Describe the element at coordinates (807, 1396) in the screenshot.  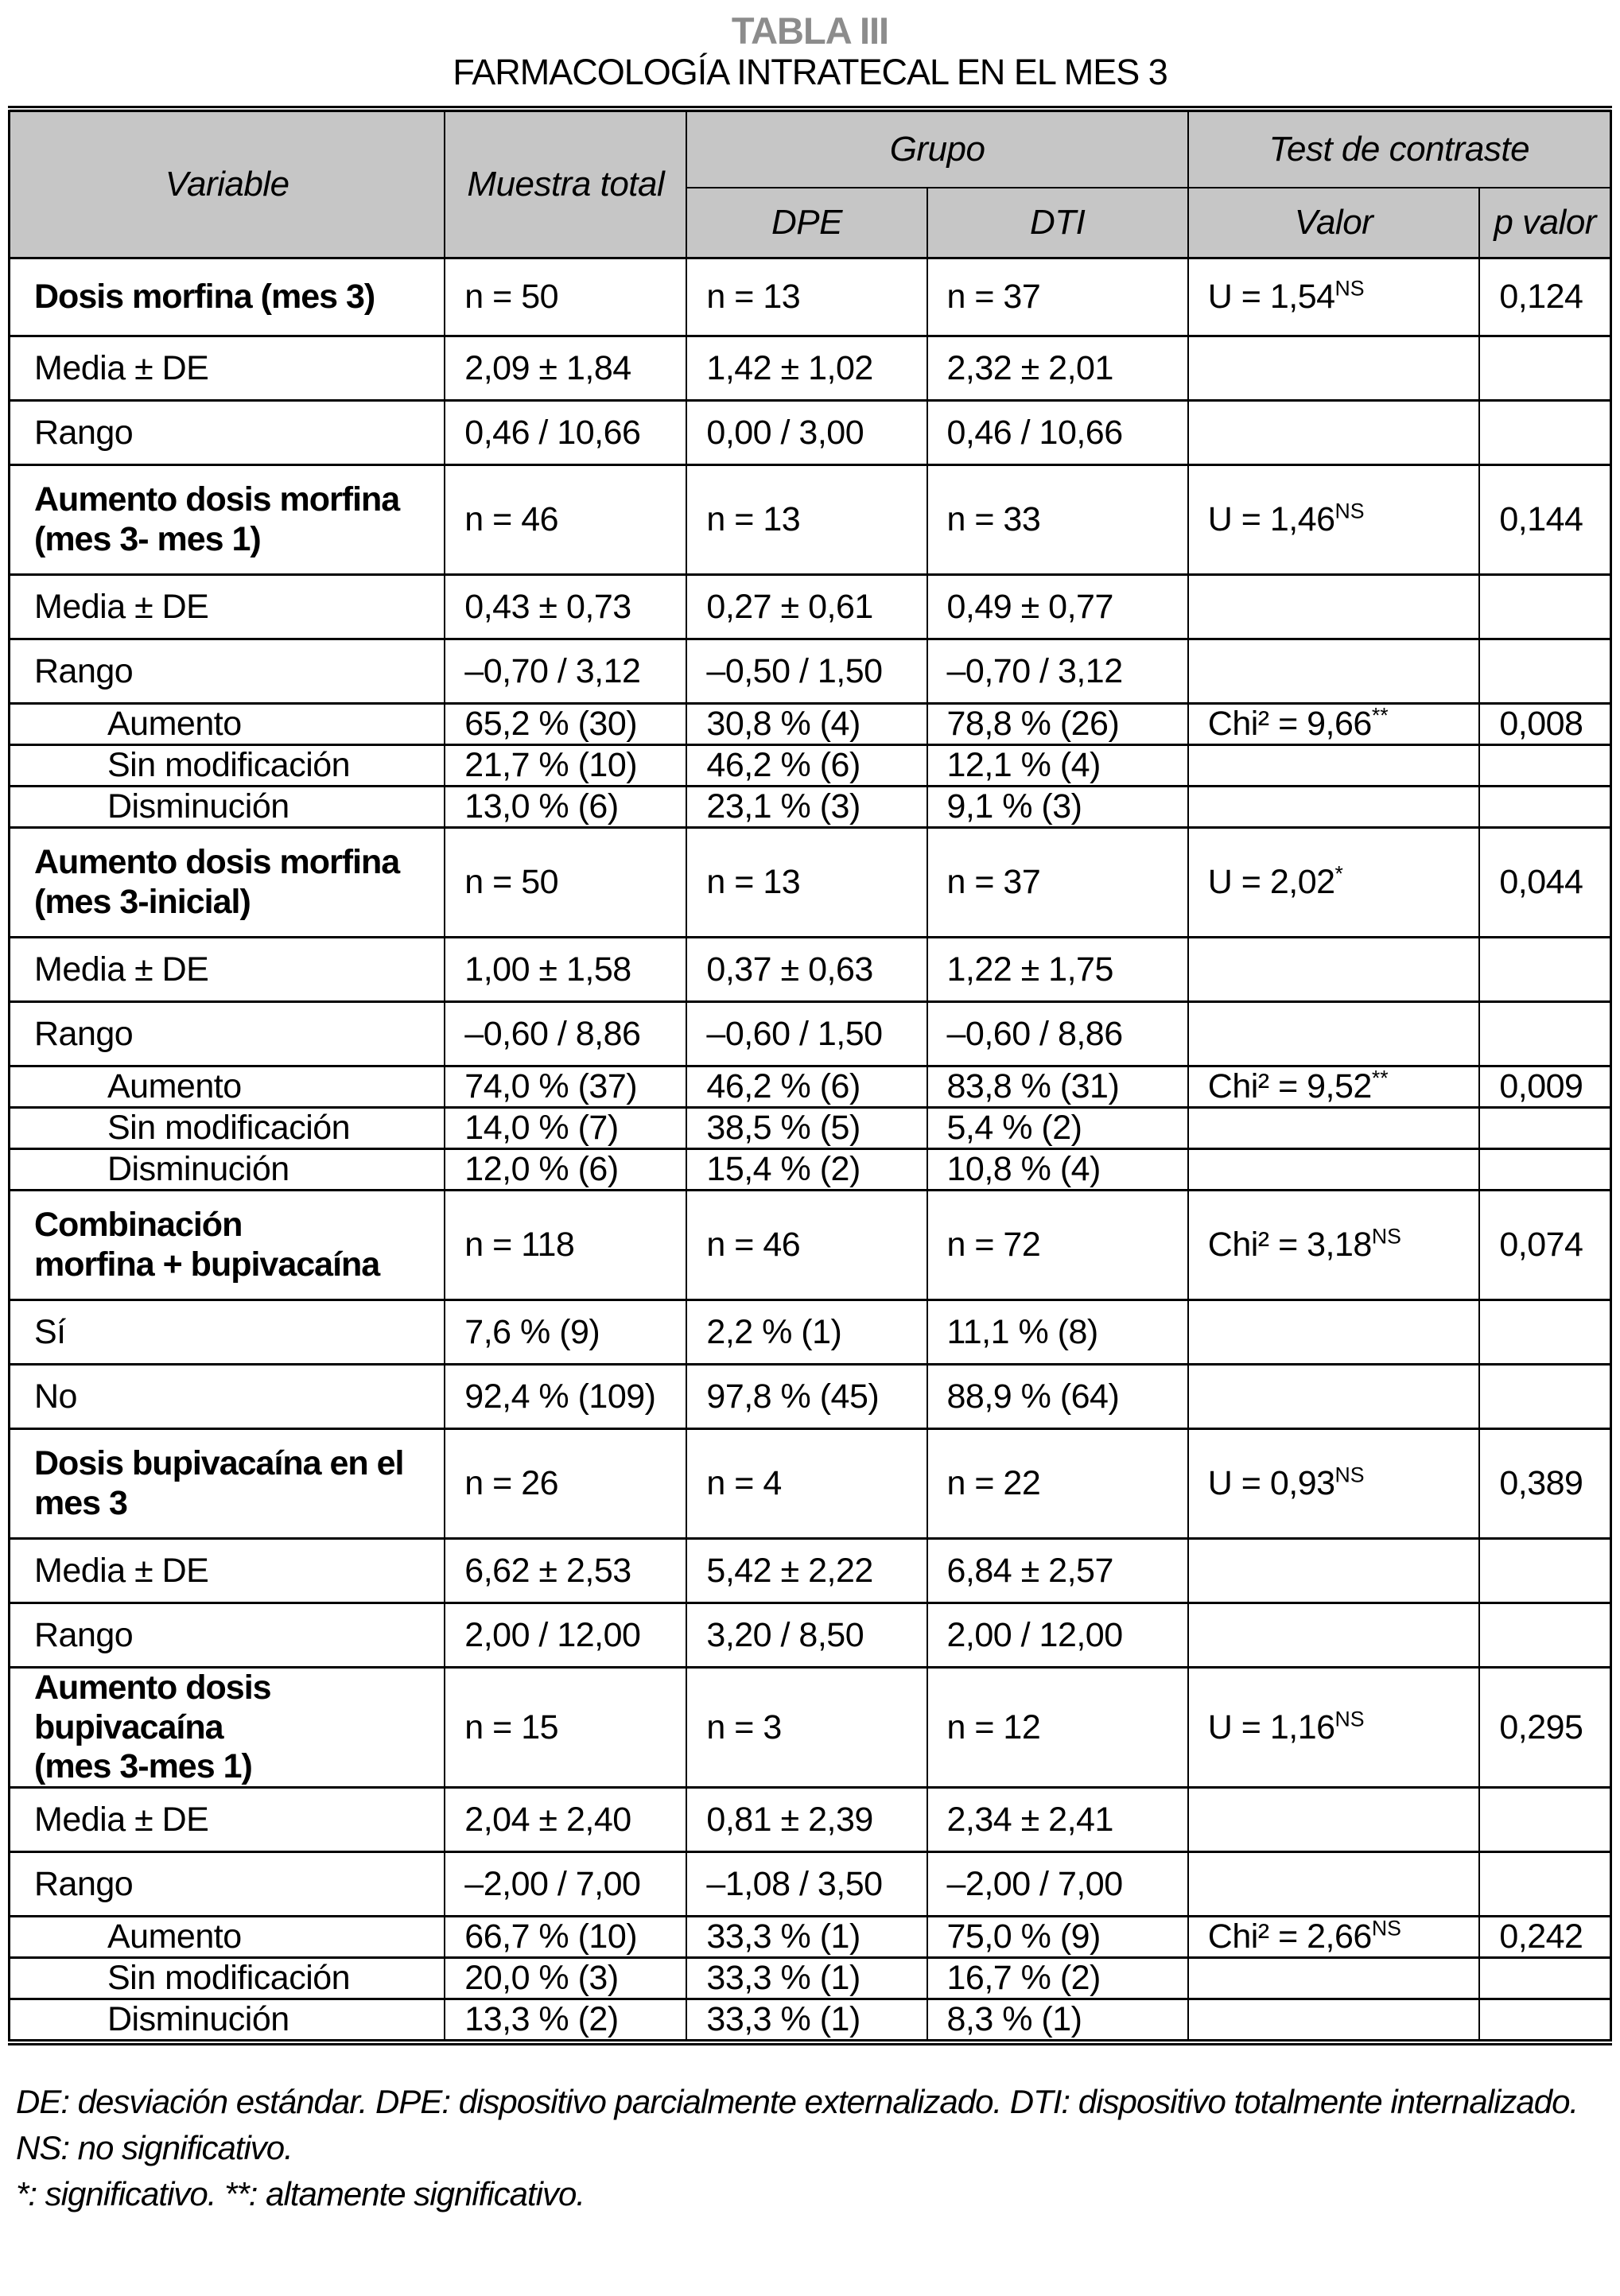
I see `cell-dpe: 97,8 % (45)` at that location.